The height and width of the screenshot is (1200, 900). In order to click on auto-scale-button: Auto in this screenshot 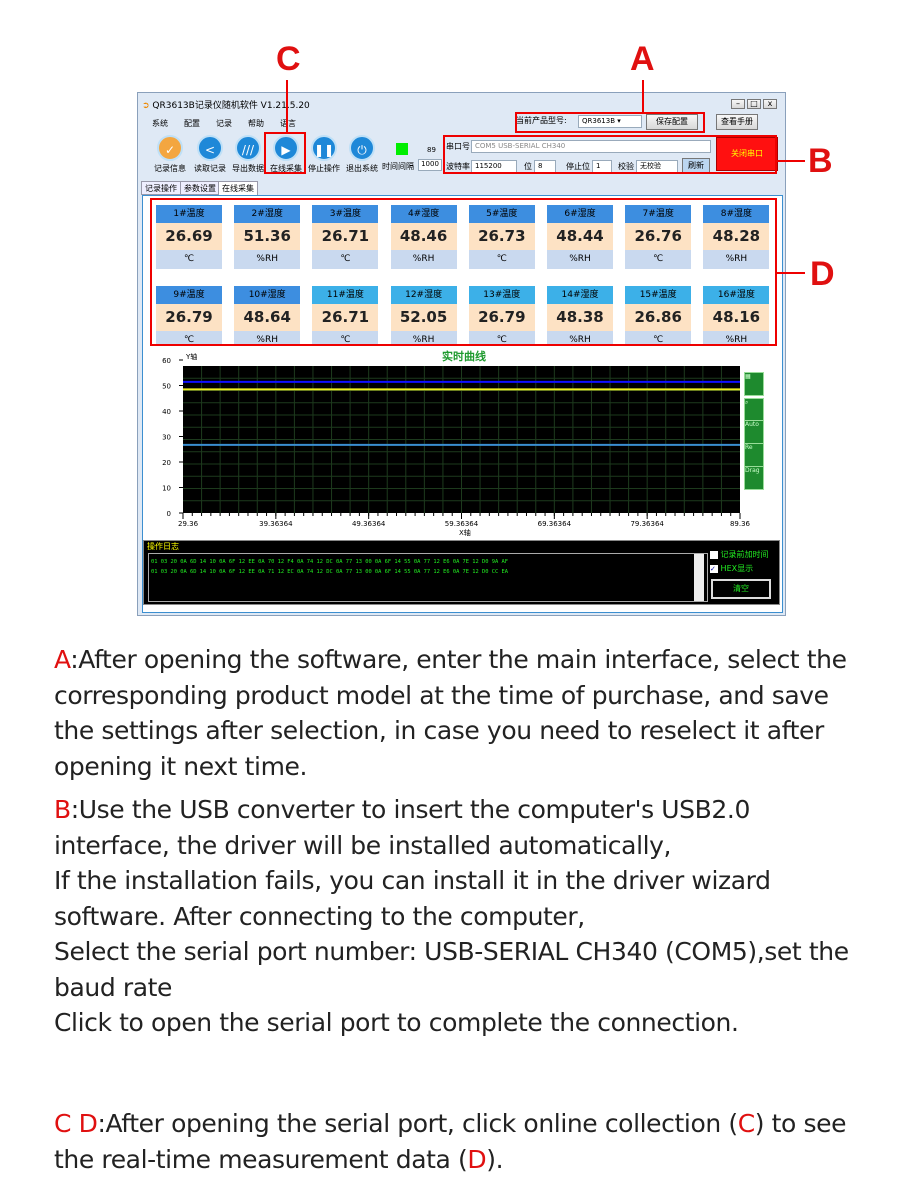, I will do `click(754, 432)`.